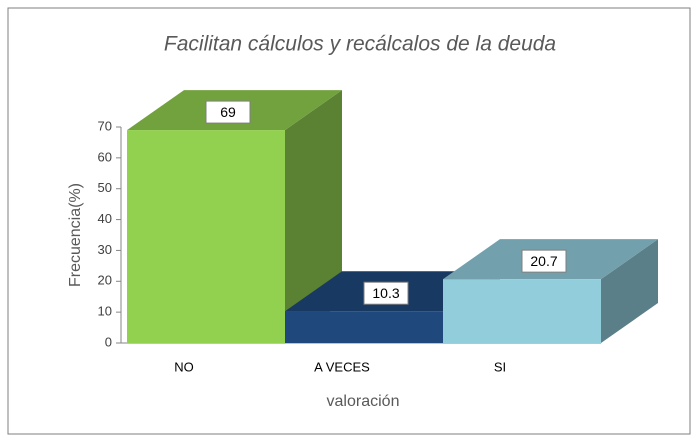 This screenshot has height=436, width=698. Describe the element at coordinates (75, 235) in the screenshot. I see `y-axis-label: Frecuencia(%)` at that location.